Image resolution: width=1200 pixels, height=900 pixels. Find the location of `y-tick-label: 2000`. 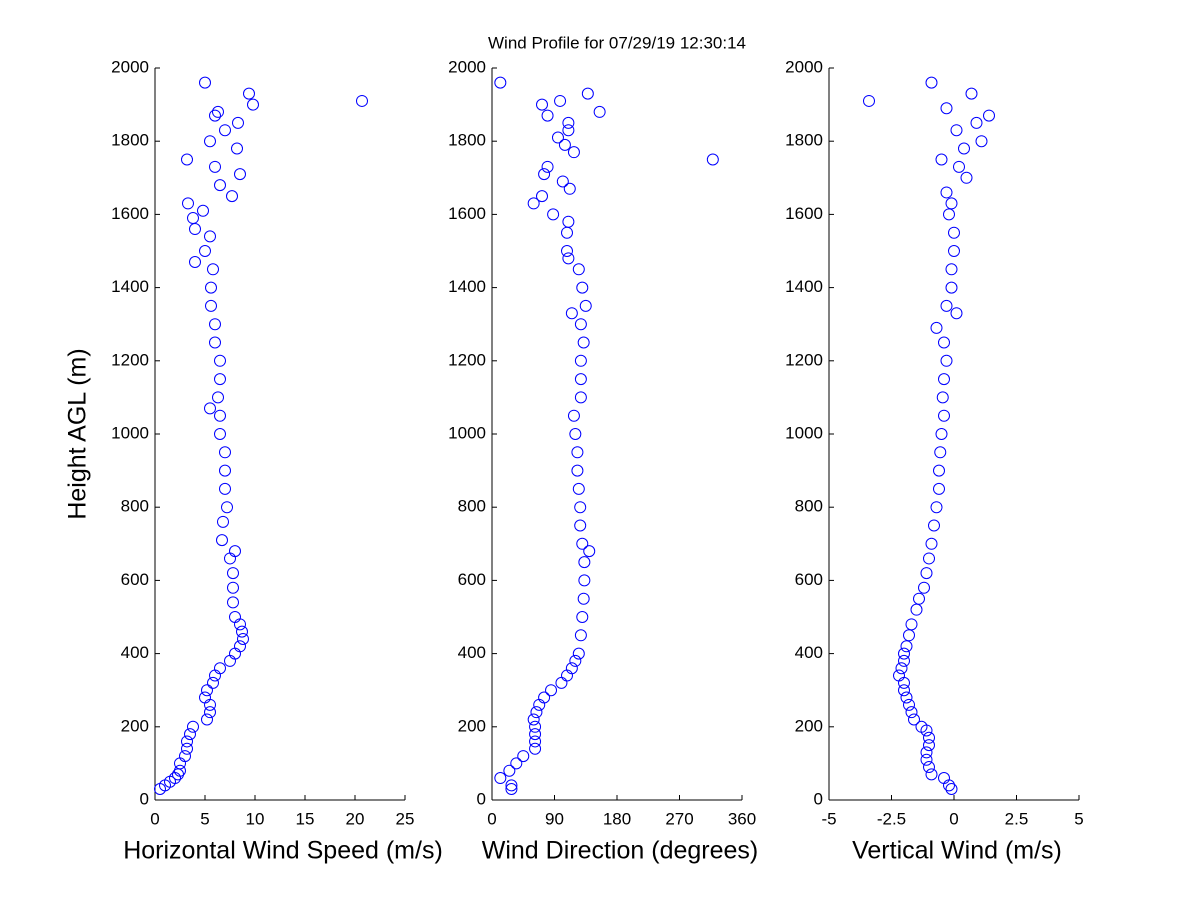

y-tick-label: 2000 is located at coordinates (130, 66).